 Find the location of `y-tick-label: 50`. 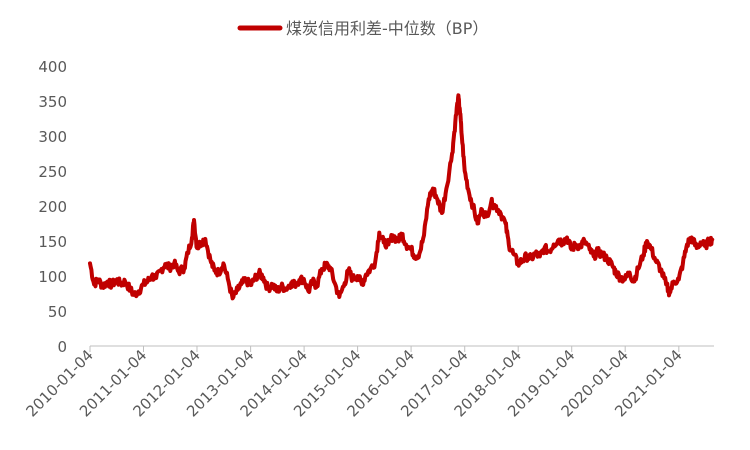

y-tick-label: 50 is located at coordinates (57, 312).